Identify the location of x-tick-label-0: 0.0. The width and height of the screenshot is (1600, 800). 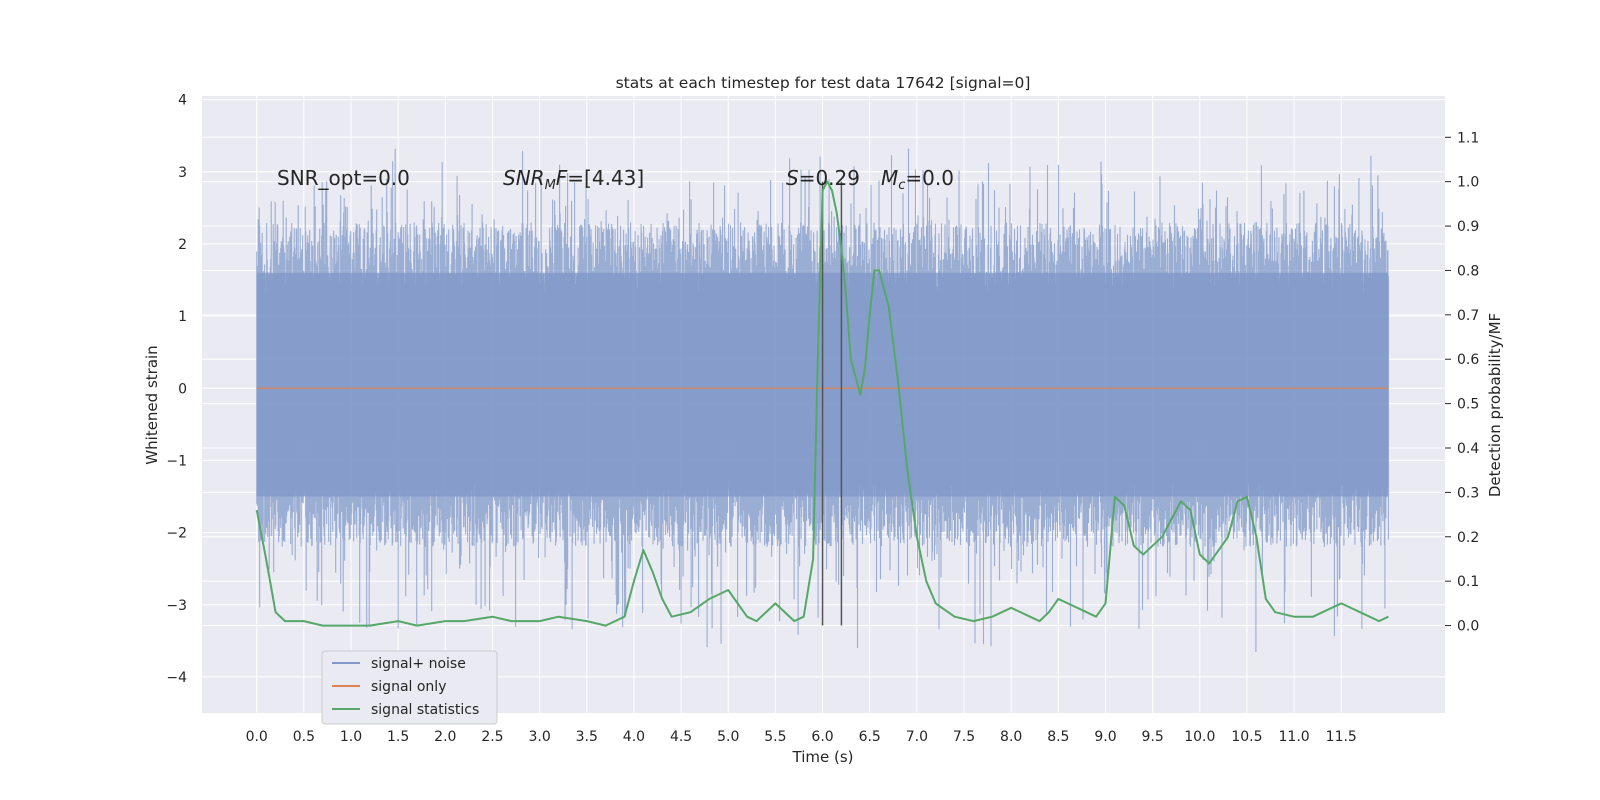
(257, 737).